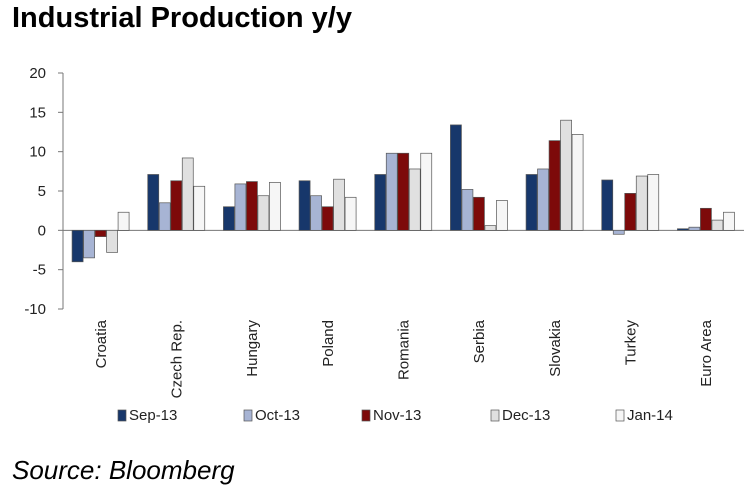  What do you see at coordinates (182, 18) in the screenshot?
I see `chart-title: Industrial Production y/y` at bounding box center [182, 18].